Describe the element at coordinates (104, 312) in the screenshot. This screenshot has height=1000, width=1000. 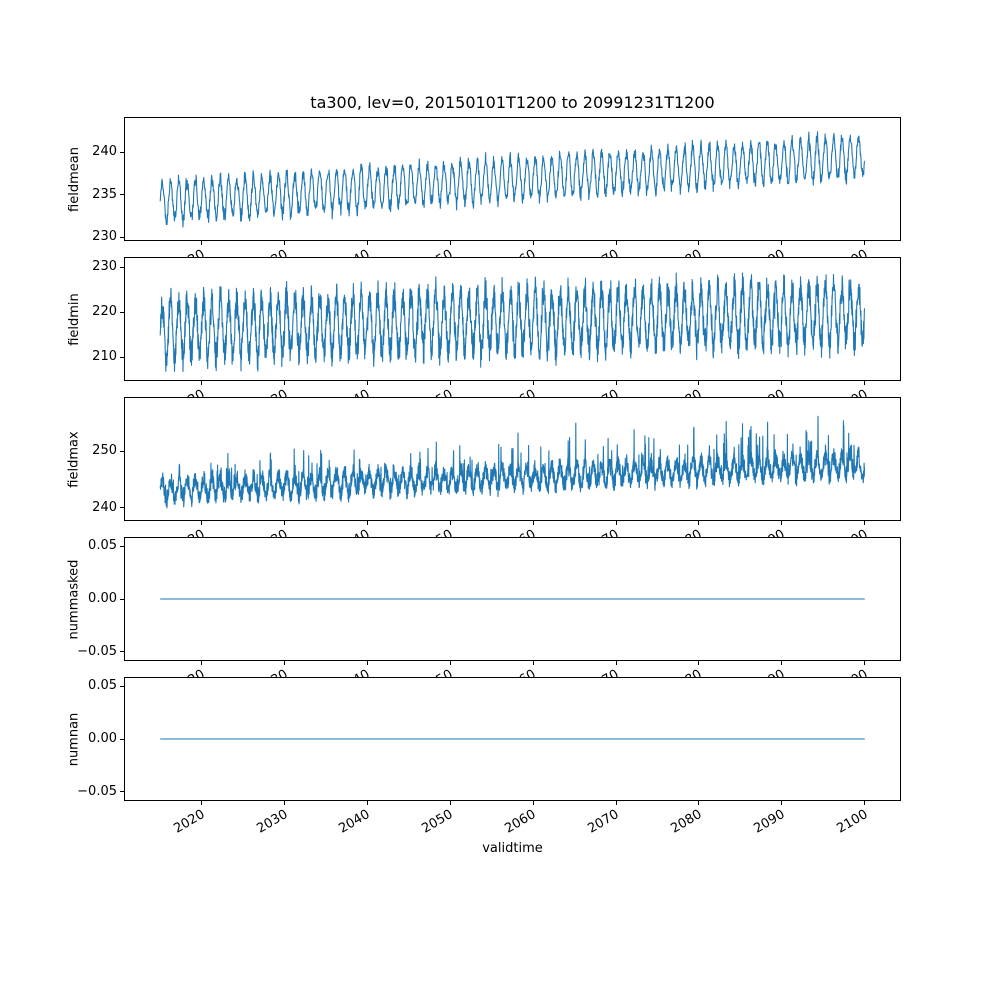
I see `y-tick-label: 220` at that location.